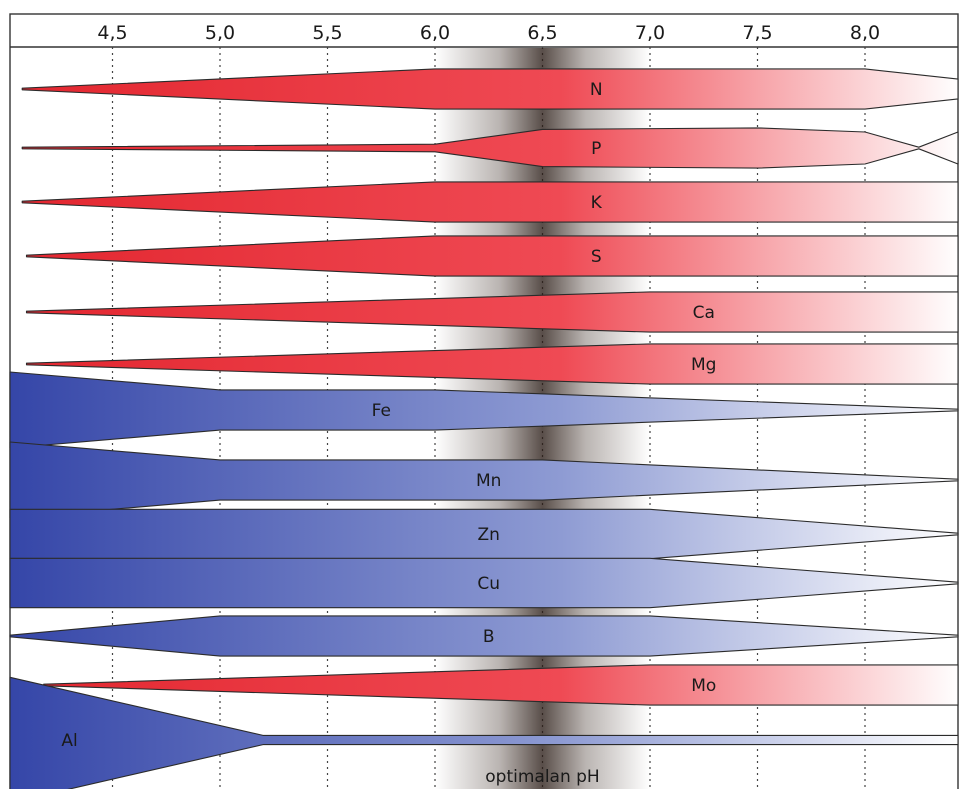 Image resolution: width=960 pixels, height=789 pixels. What do you see at coordinates (704, 313) in the screenshot?
I see `series-ca-label: Ca` at bounding box center [704, 313].